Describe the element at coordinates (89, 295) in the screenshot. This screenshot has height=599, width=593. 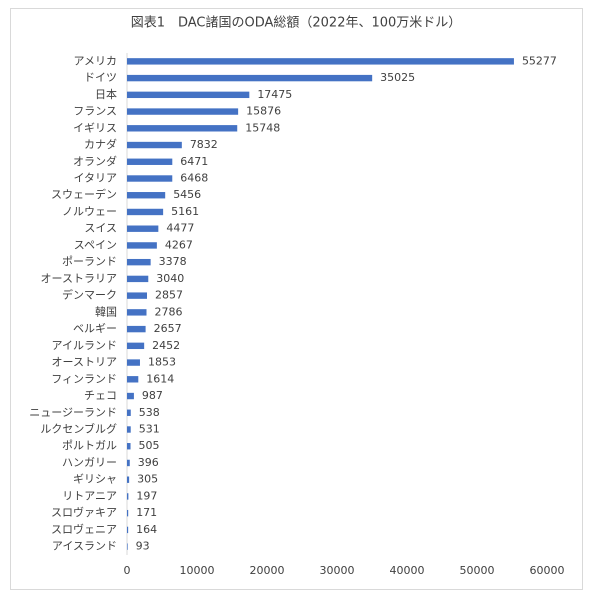
I see `y-tick-label: デンマーク` at that location.